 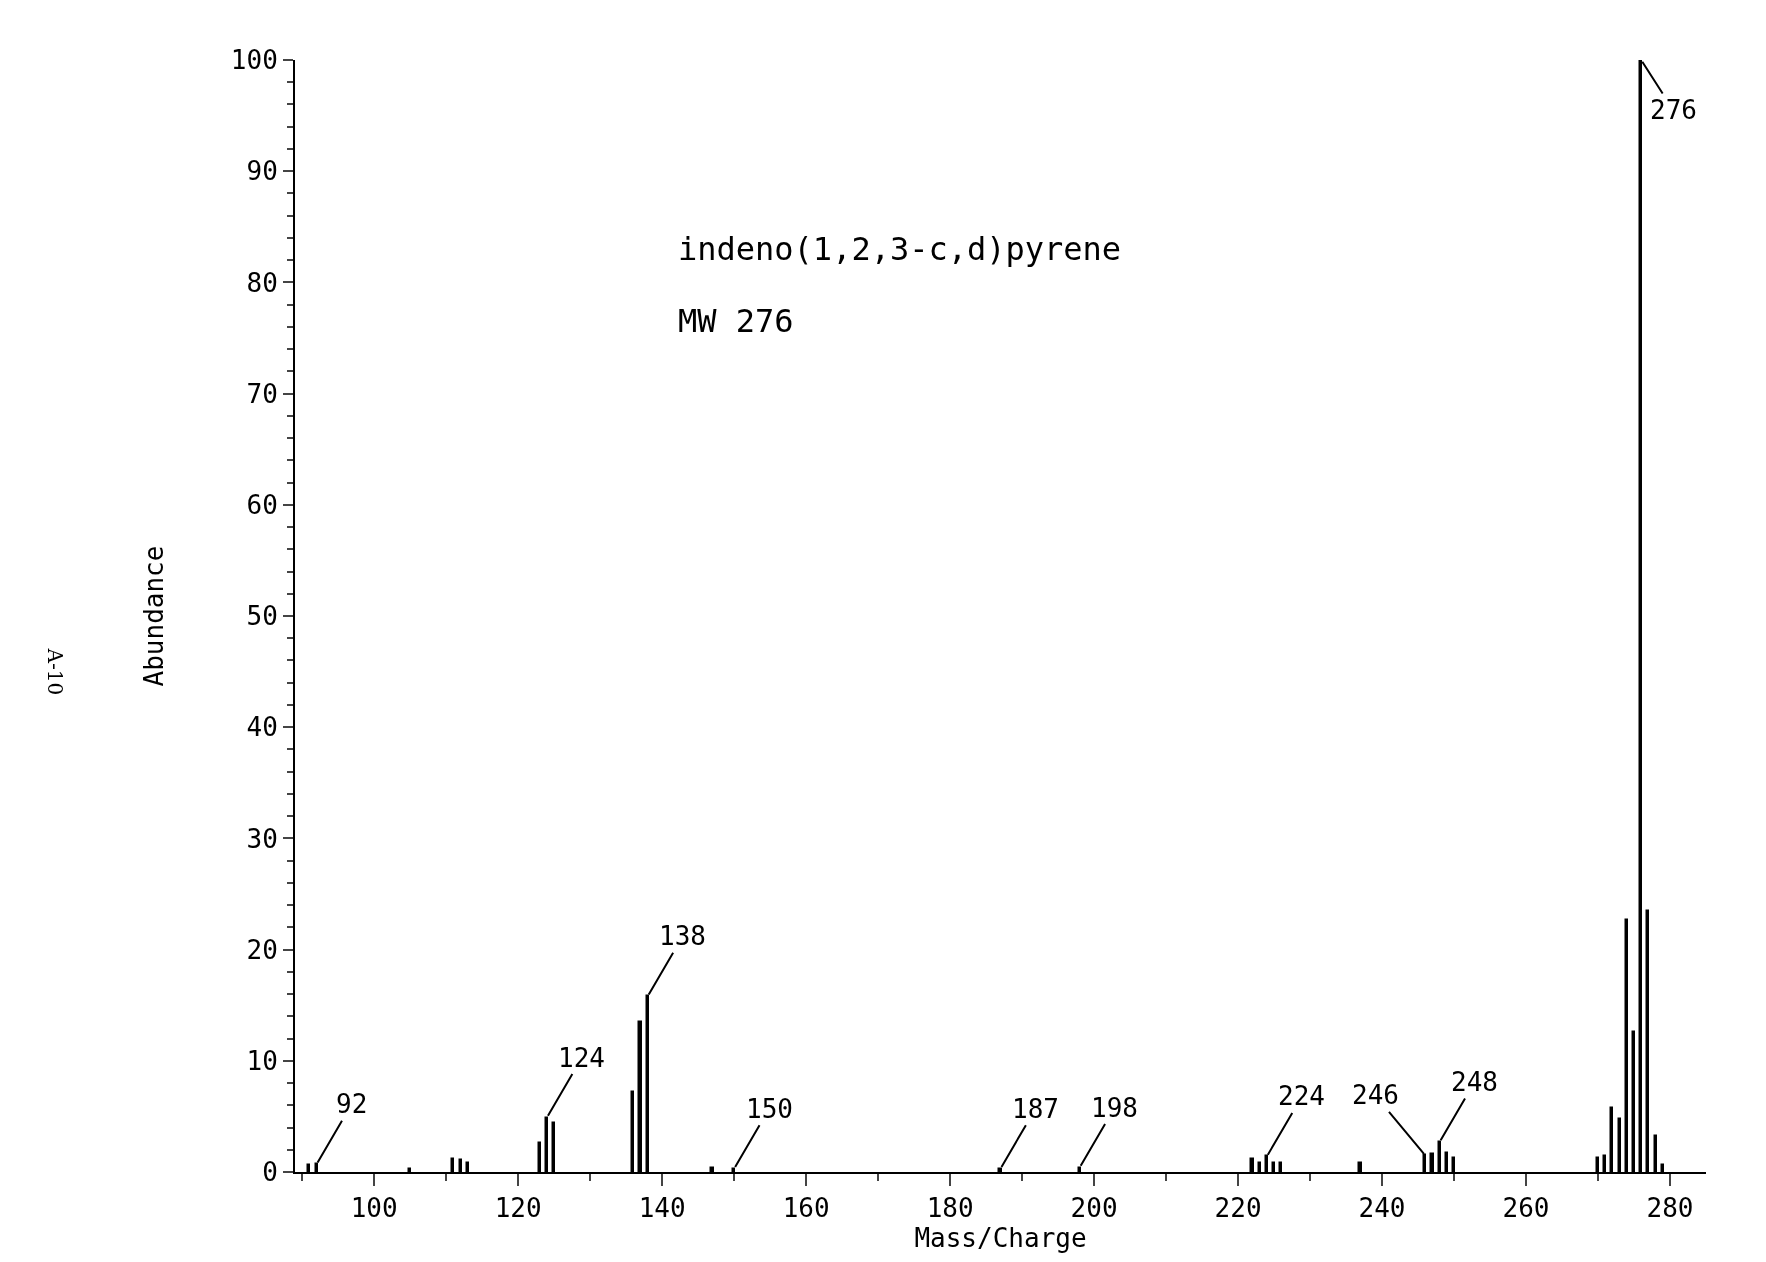 What do you see at coordinates (262, 616) in the screenshot?
I see `y-tick-label: 50` at bounding box center [262, 616].